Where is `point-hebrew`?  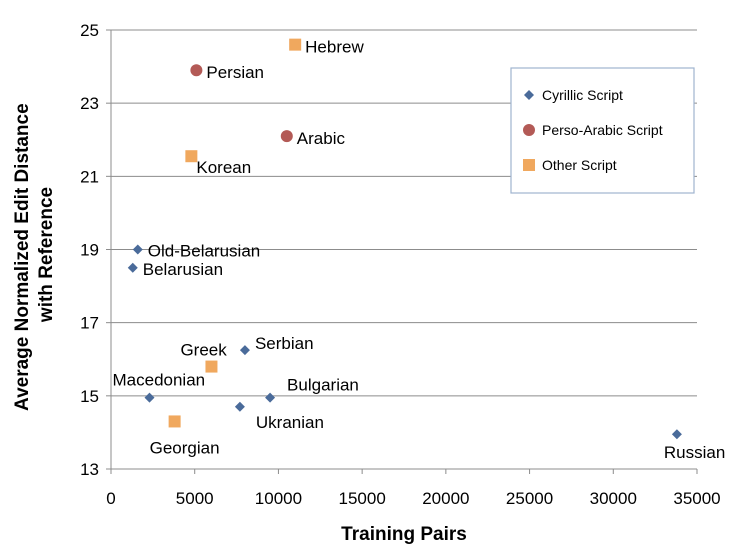 point-hebrew is located at coordinates (295, 44).